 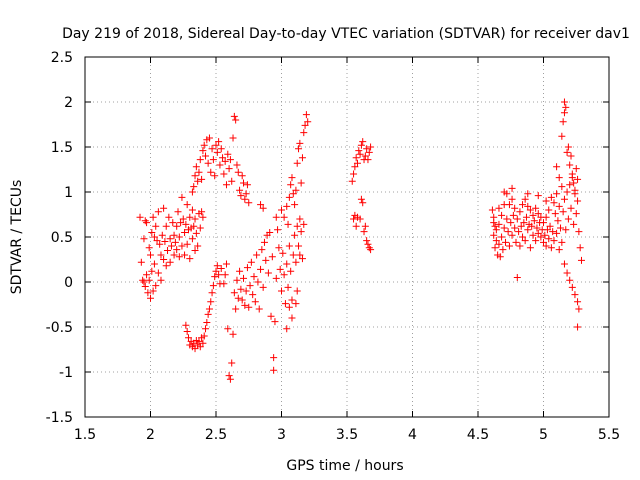 What do you see at coordinates (281, 435) in the screenshot?
I see `x-tick-label: 3` at bounding box center [281, 435].